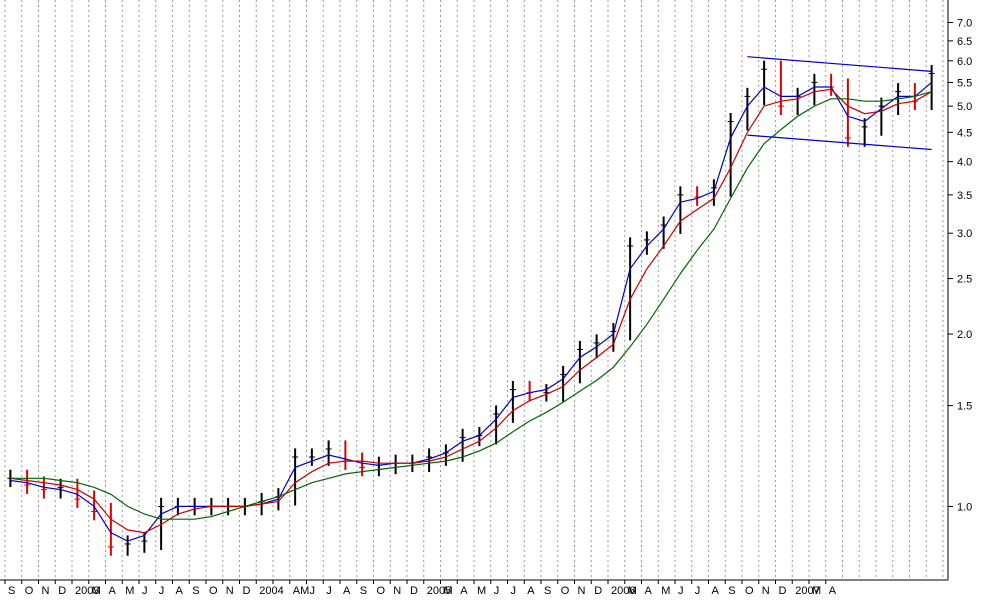 The image size is (994, 600). Describe the element at coordinates (623, 590) in the screenshot. I see `x-tick-label: 2006` at that location.